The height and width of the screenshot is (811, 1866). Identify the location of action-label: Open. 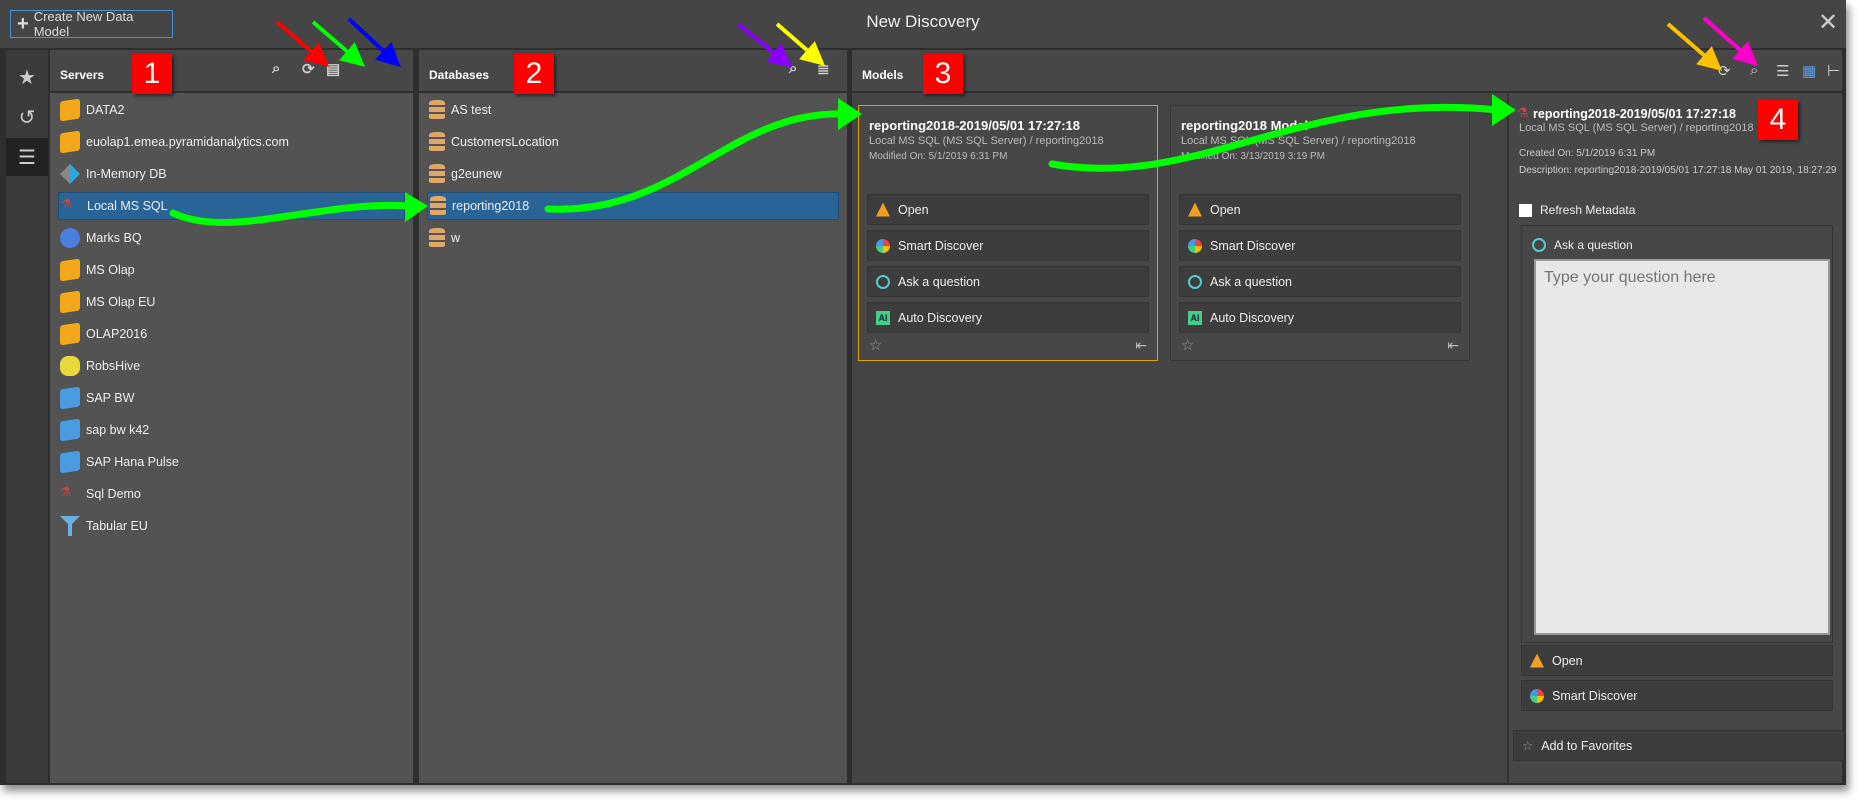
(913, 209).